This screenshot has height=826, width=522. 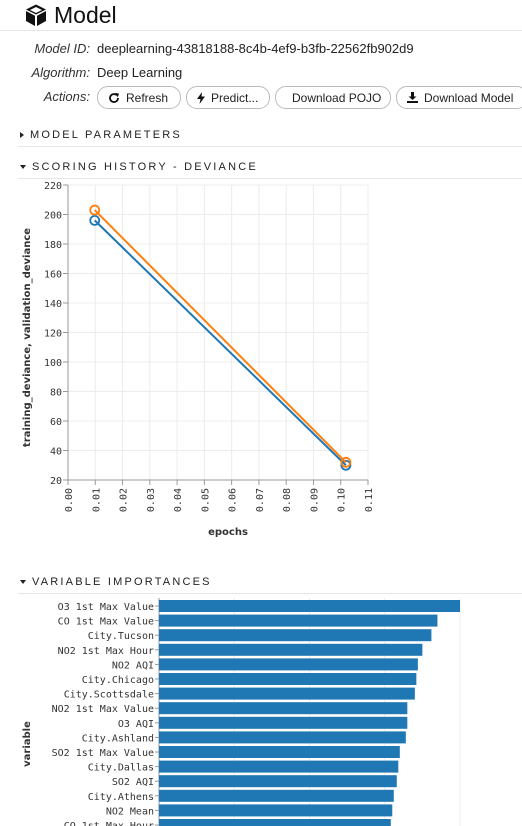 I want to click on section-scoring-history: SCORING HISTORY - DEVIANCE, so click(x=139, y=167).